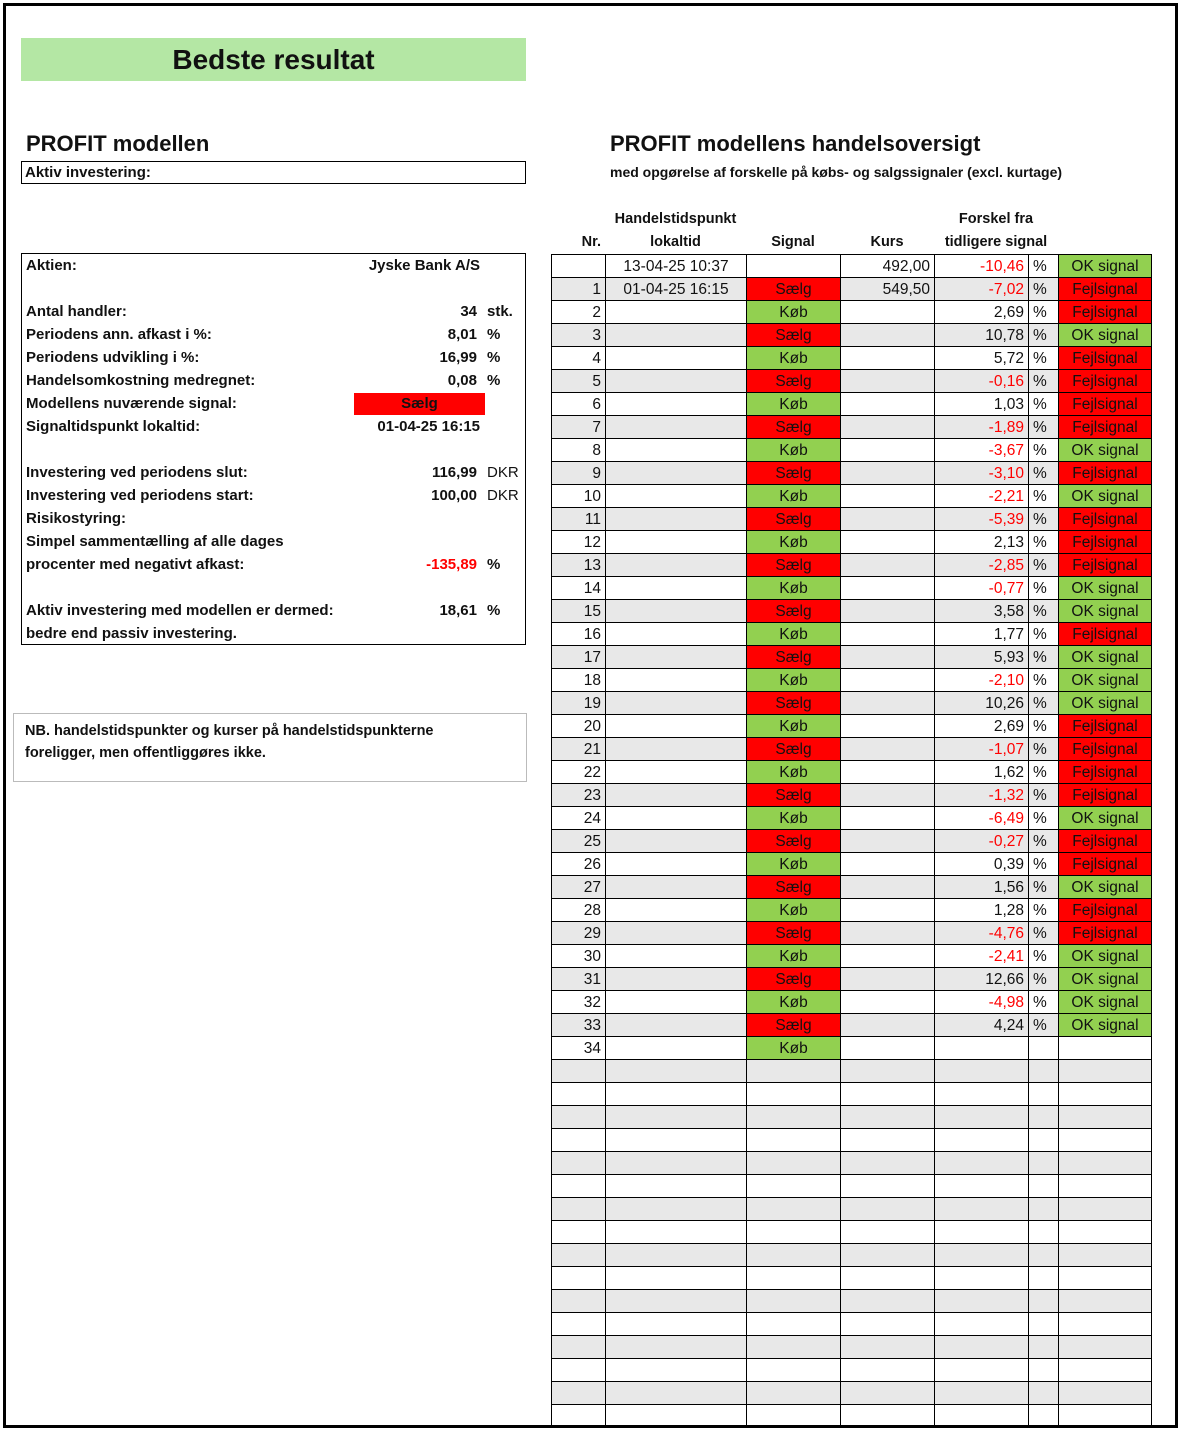  Describe the element at coordinates (451, 564) in the screenshot. I see `risk-value: -135,89` at that location.